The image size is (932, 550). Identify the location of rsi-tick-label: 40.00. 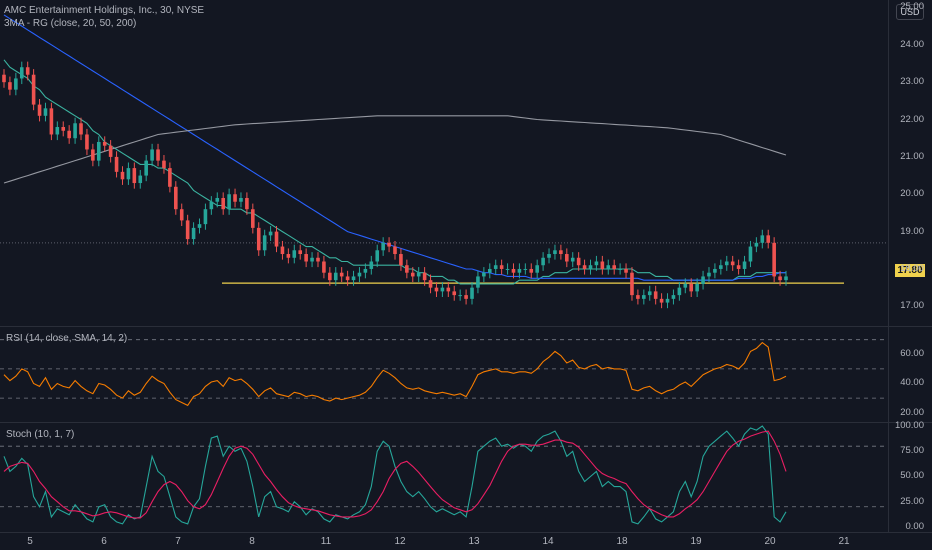
(912, 383).